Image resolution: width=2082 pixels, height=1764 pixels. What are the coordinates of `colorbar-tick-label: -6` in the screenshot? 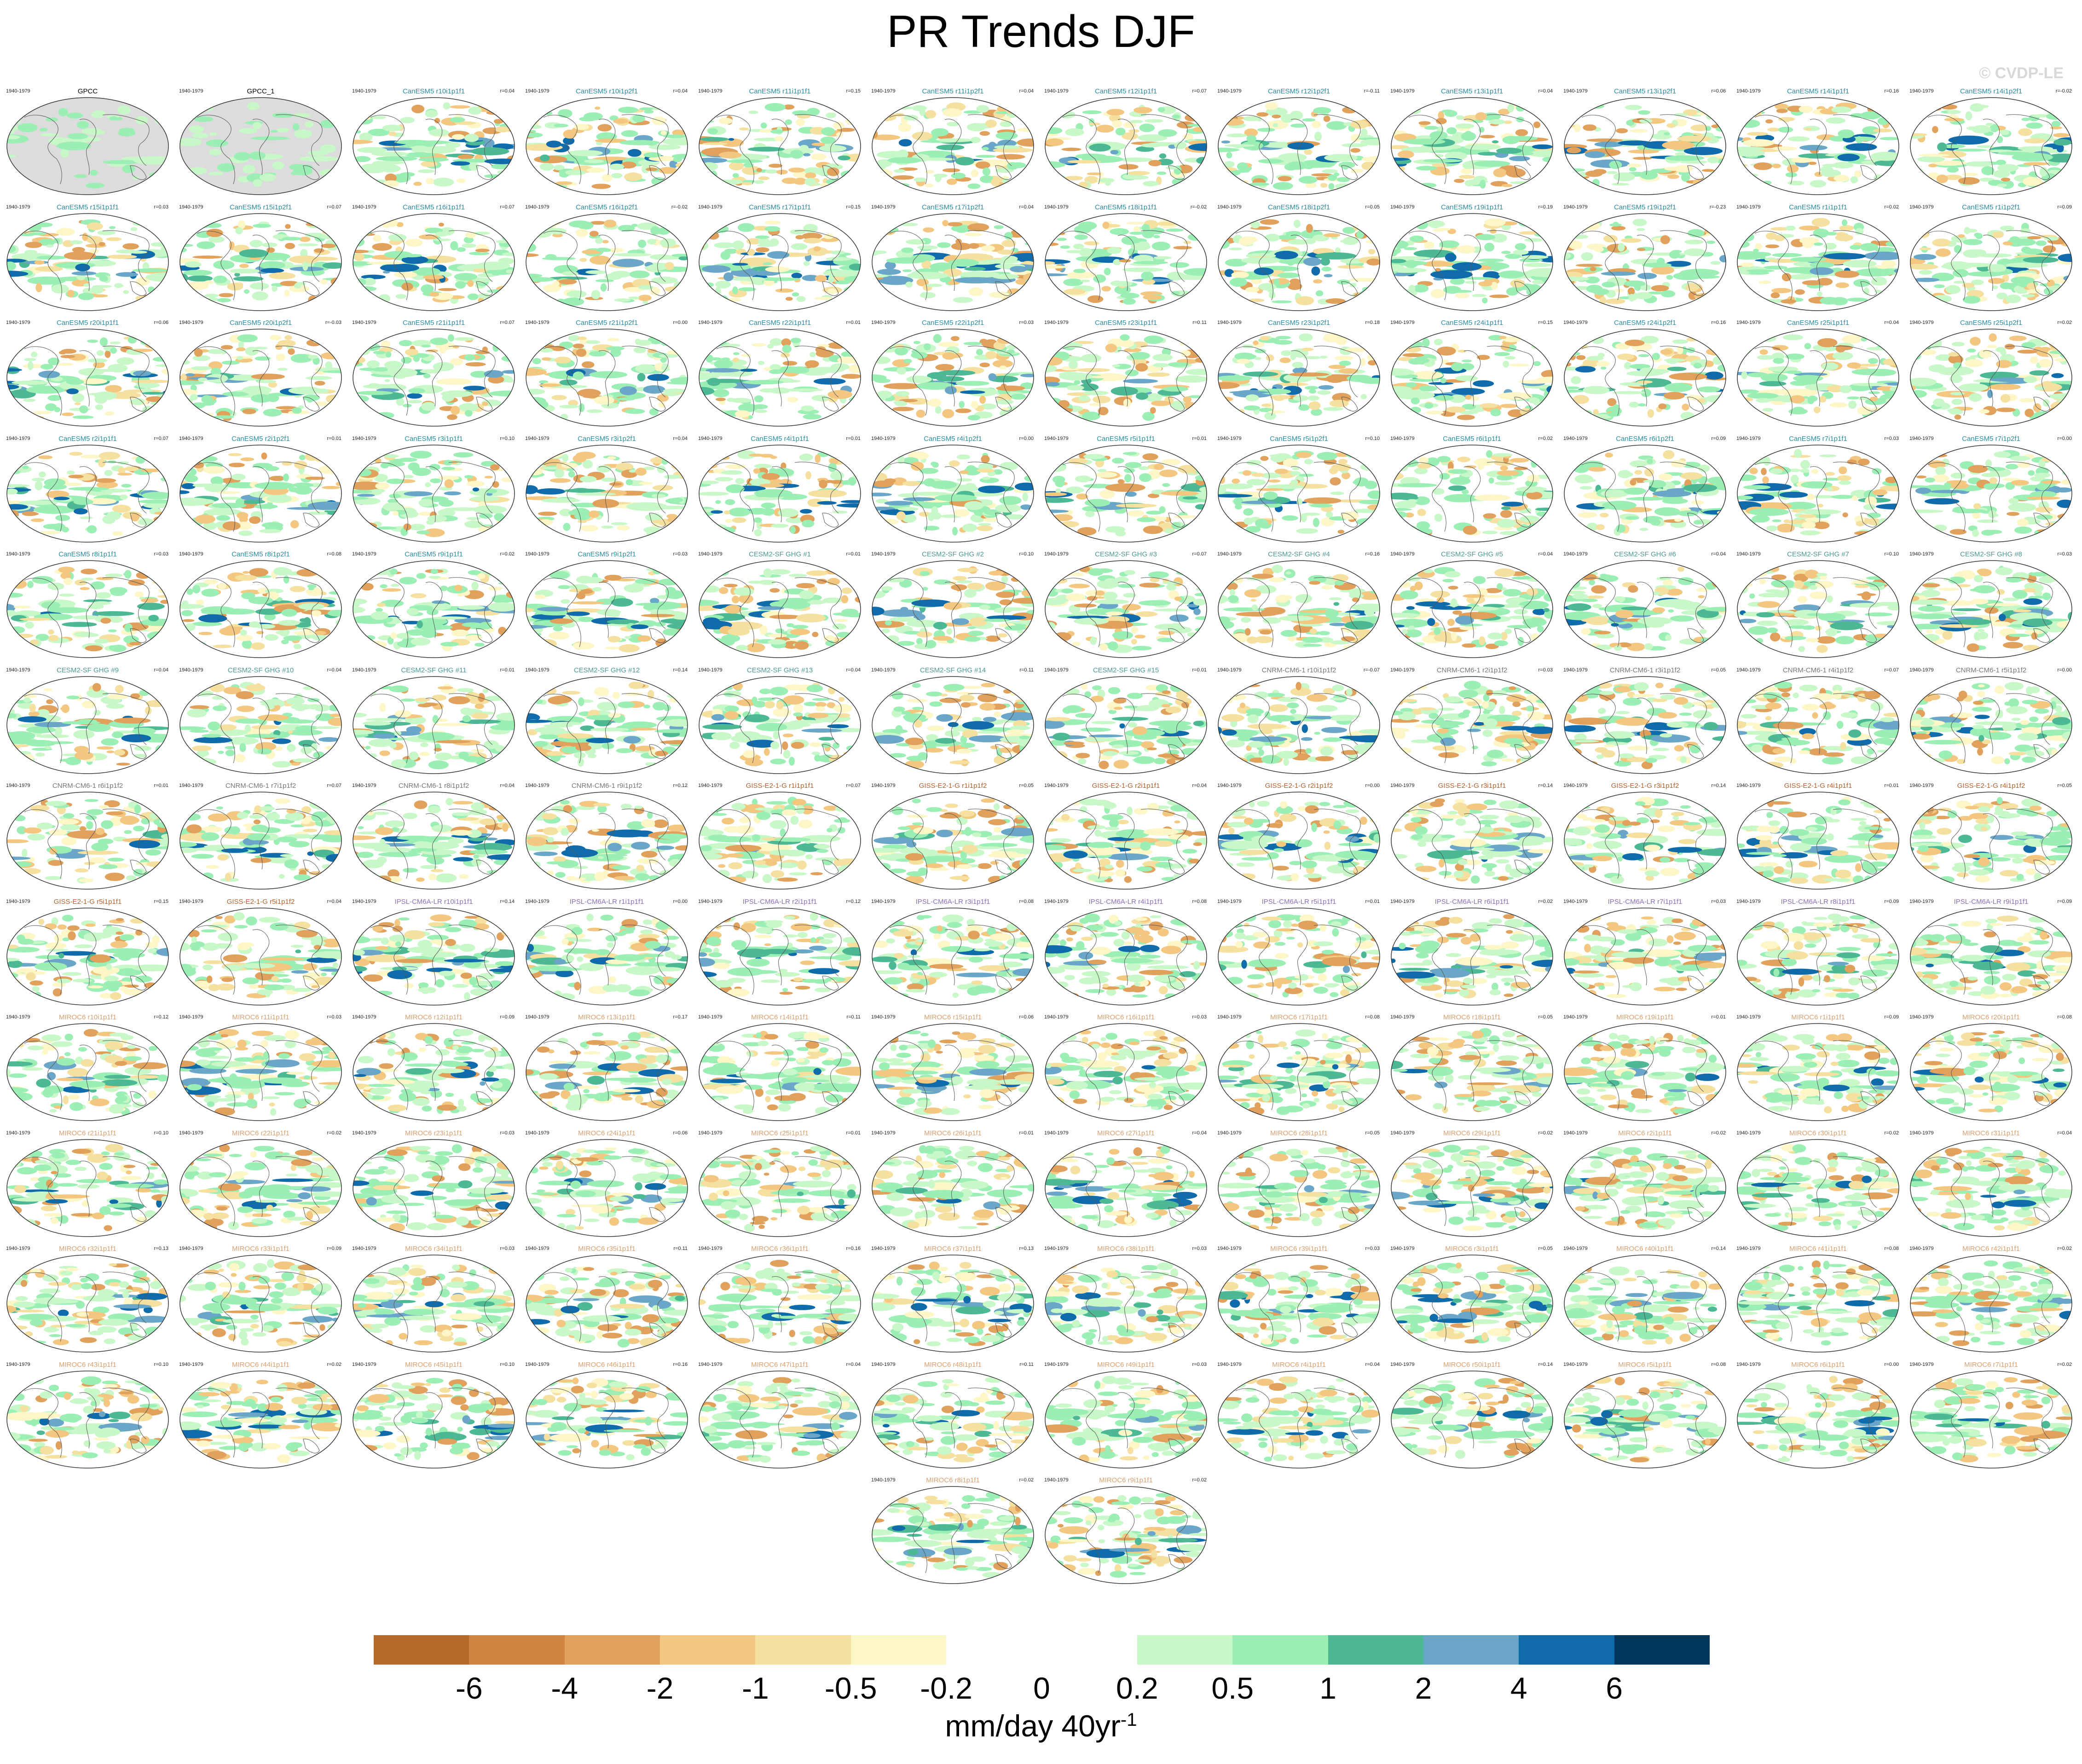 It's located at (469, 1688).